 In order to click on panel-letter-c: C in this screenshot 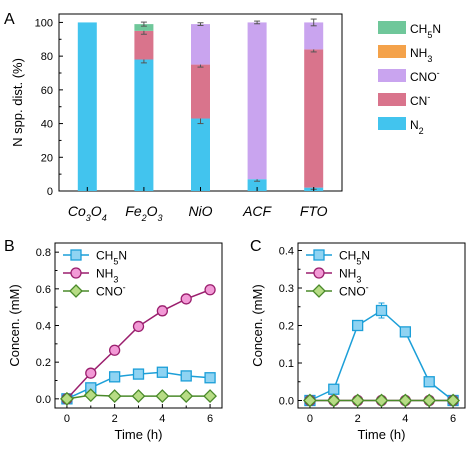, I will do `click(256, 246)`.